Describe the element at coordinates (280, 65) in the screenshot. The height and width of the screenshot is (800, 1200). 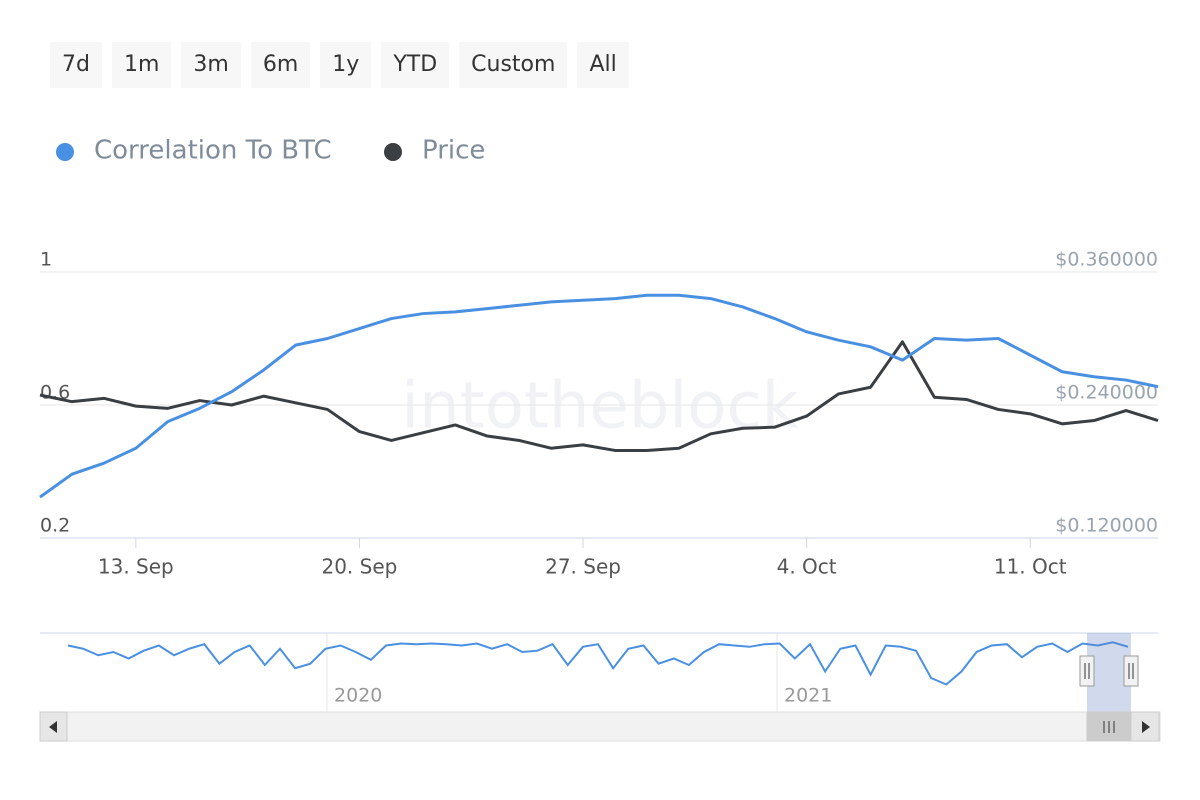
I see `range-button: 6m` at that location.